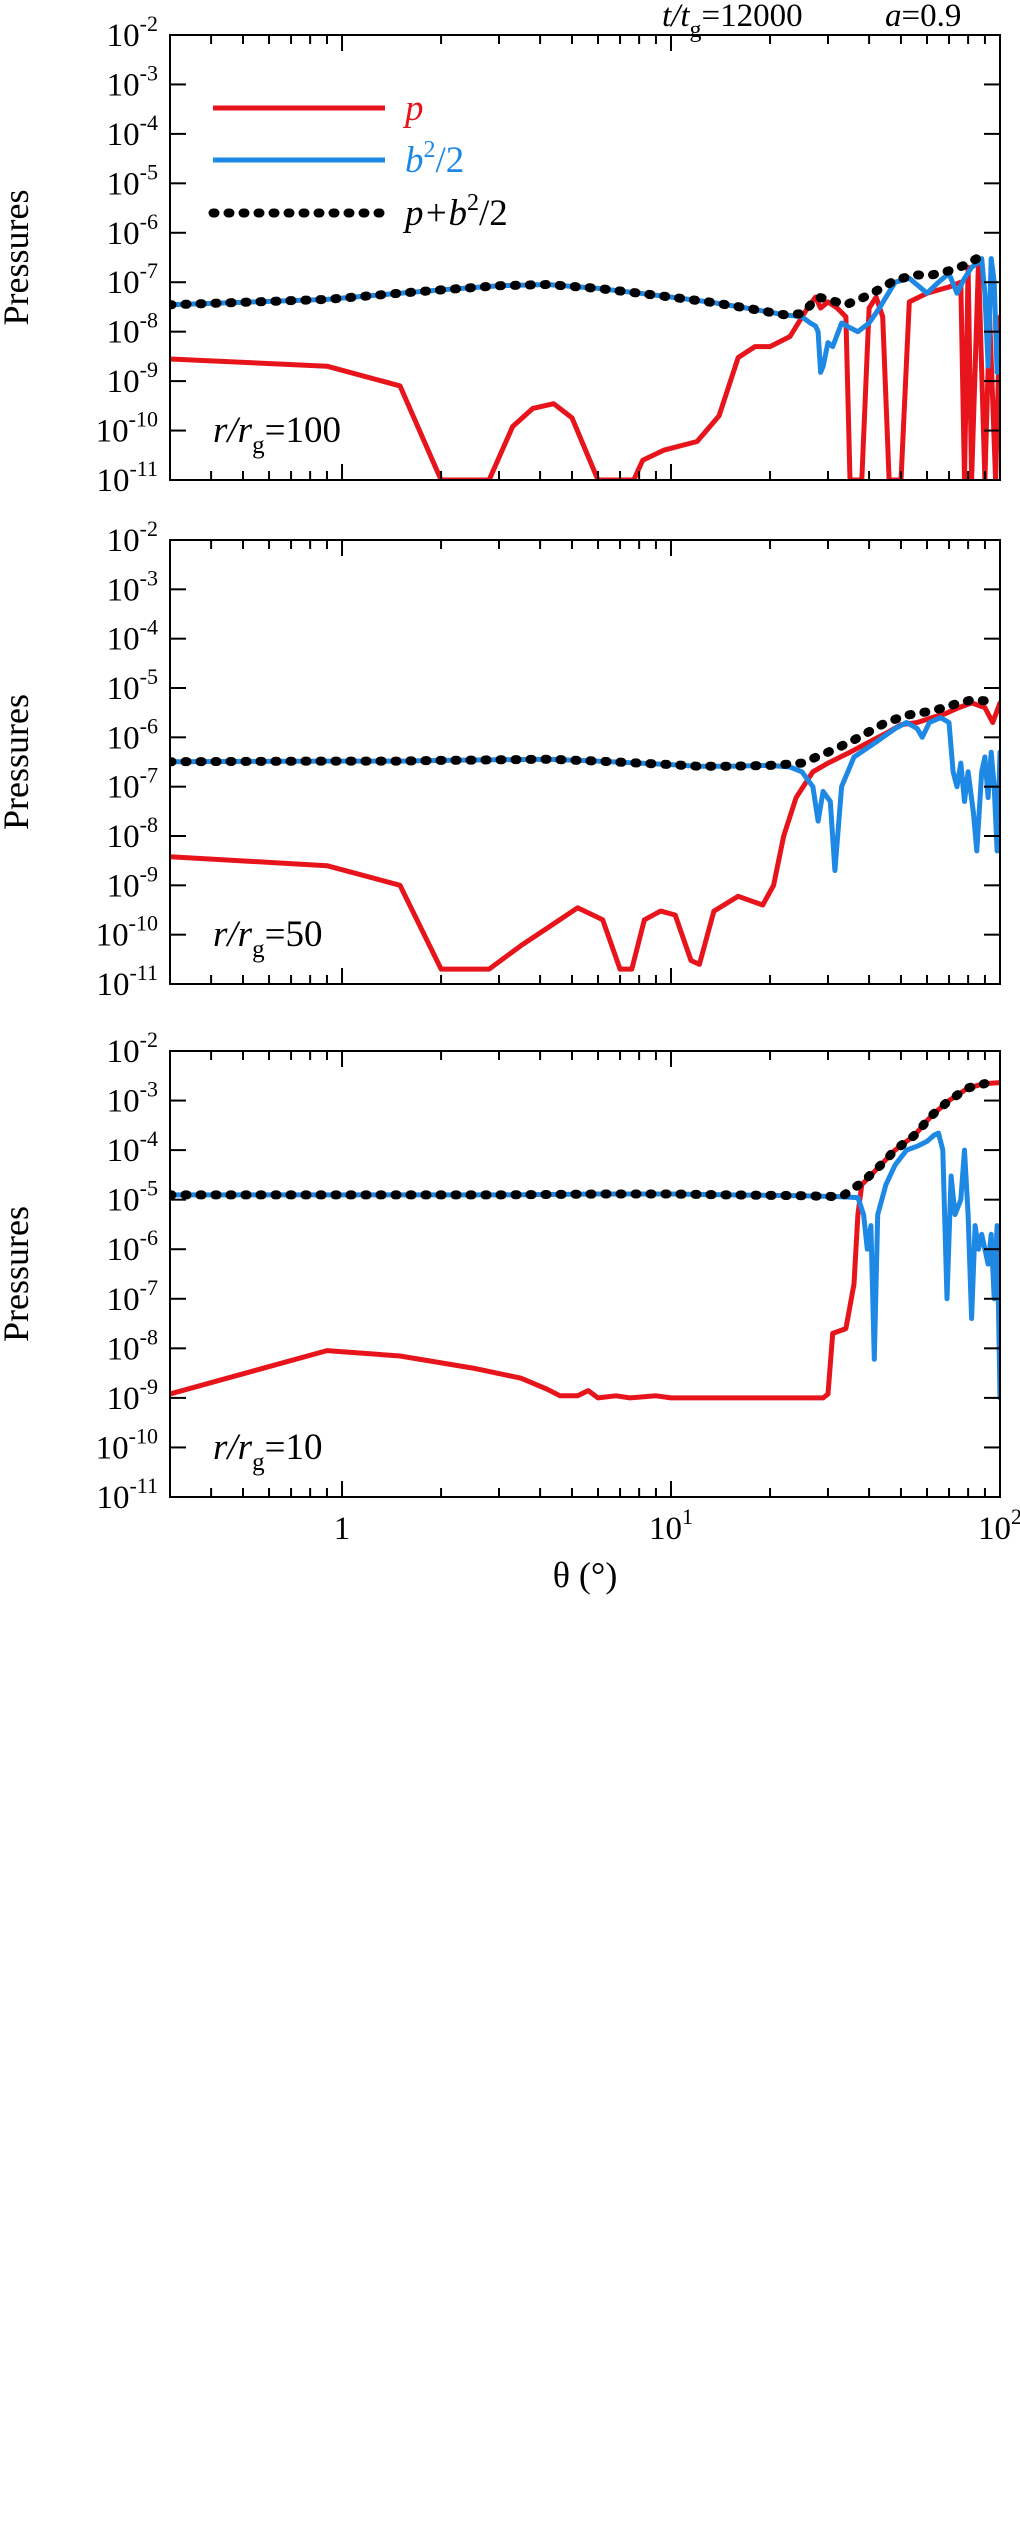  Describe the element at coordinates (267, 938) in the screenshot. I see `radius-annotation: r/rg=50` at that location.